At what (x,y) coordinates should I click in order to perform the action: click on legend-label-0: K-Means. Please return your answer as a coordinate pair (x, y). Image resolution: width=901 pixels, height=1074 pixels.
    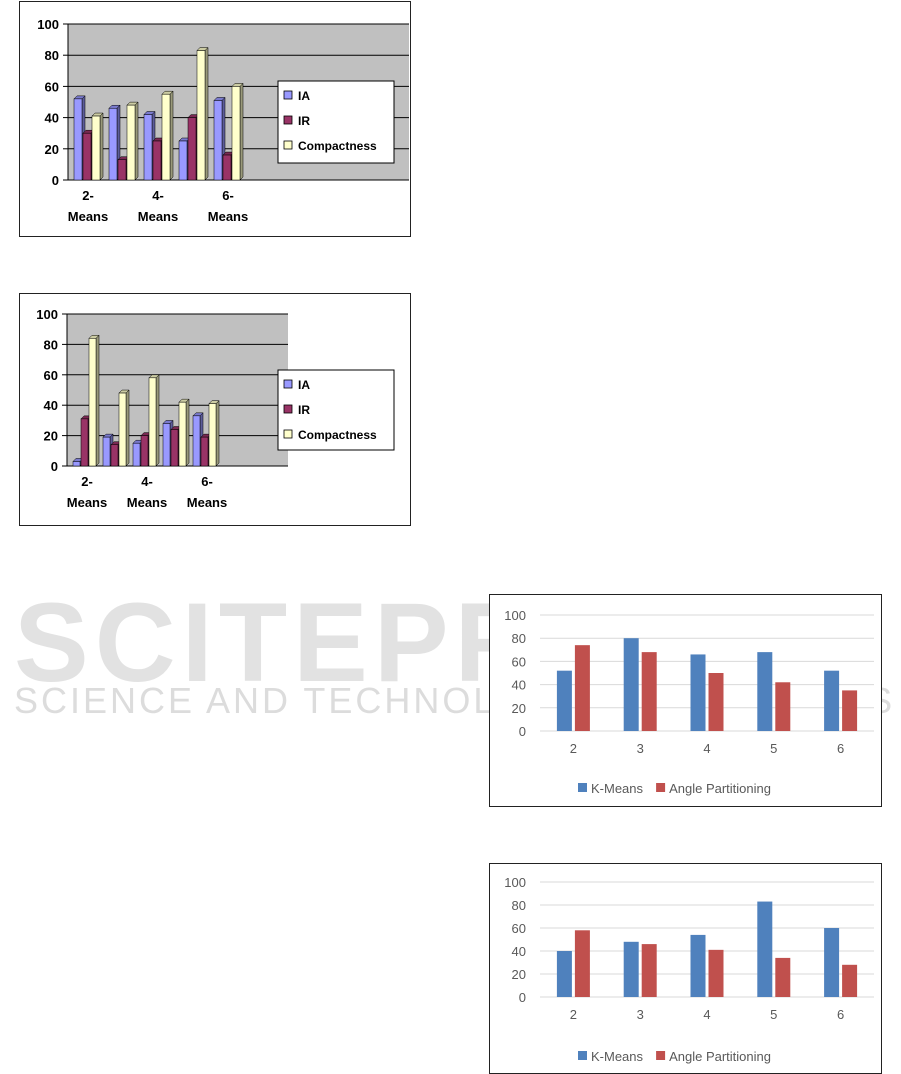
    Looking at the image, I should click on (617, 1056).